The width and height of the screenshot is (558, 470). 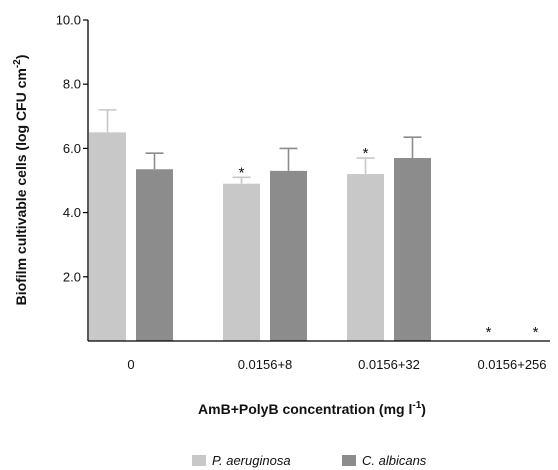 What do you see at coordinates (394, 460) in the screenshot?
I see `legend-label-c-albicans: C. albicans` at bounding box center [394, 460].